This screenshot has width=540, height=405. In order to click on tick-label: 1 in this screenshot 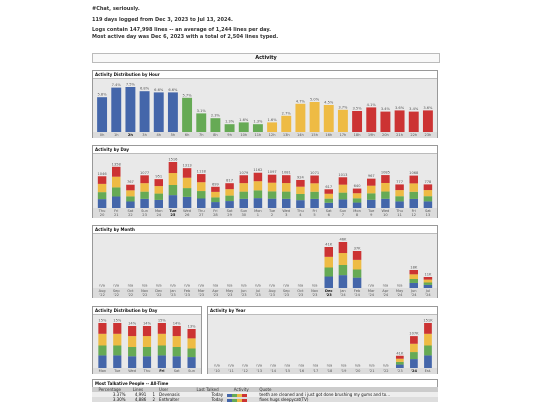, I will do `click(258, 215)`.